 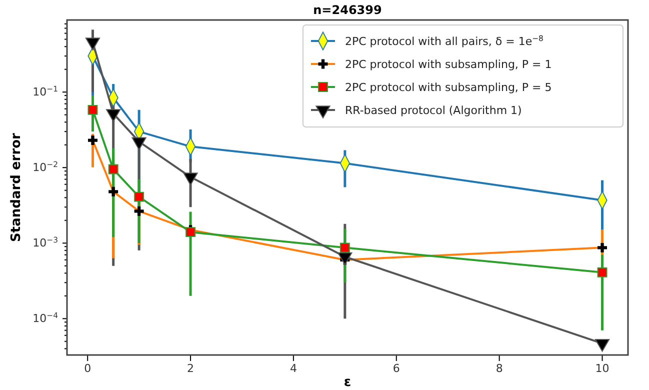 What do you see at coordinates (16, 187) in the screenshot?
I see `y-axis-title: Standard error` at bounding box center [16, 187].